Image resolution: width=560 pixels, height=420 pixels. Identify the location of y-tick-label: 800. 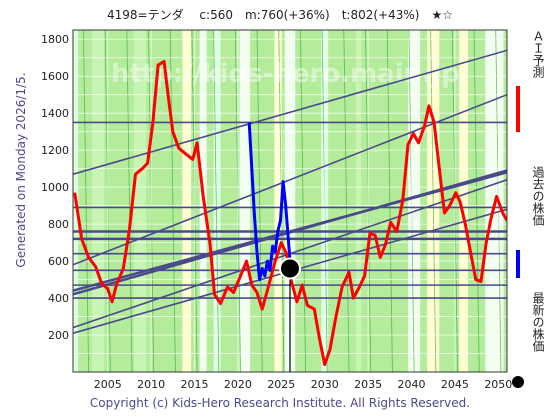
(58, 224).